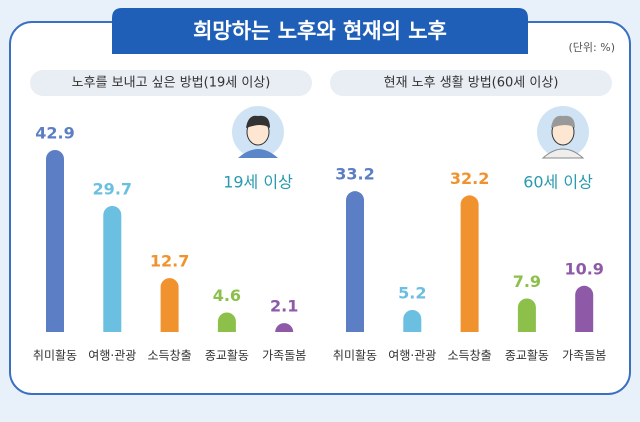 This screenshot has width=640, height=422. Describe the element at coordinates (112, 189) in the screenshot. I see `value-label: 29.7` at that location.